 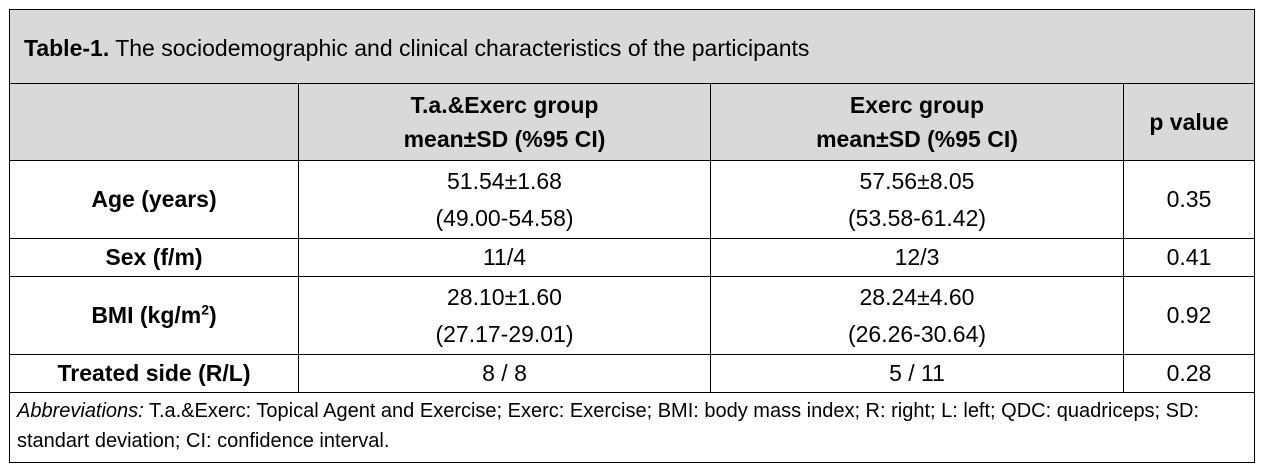 I want to click on row-label-bmi-main: BMI (kg/m, so click(x=146, y=315).